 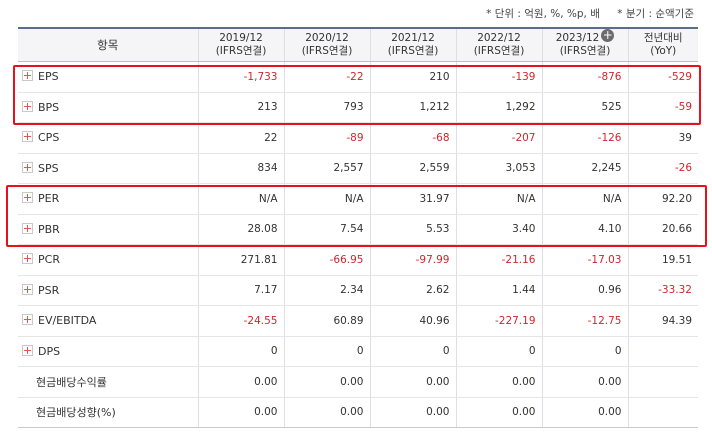 What do you see at coordinates (663, 38) in the screenshot?
I see `header-year: 전년대비` at bounding box center [663, 38].